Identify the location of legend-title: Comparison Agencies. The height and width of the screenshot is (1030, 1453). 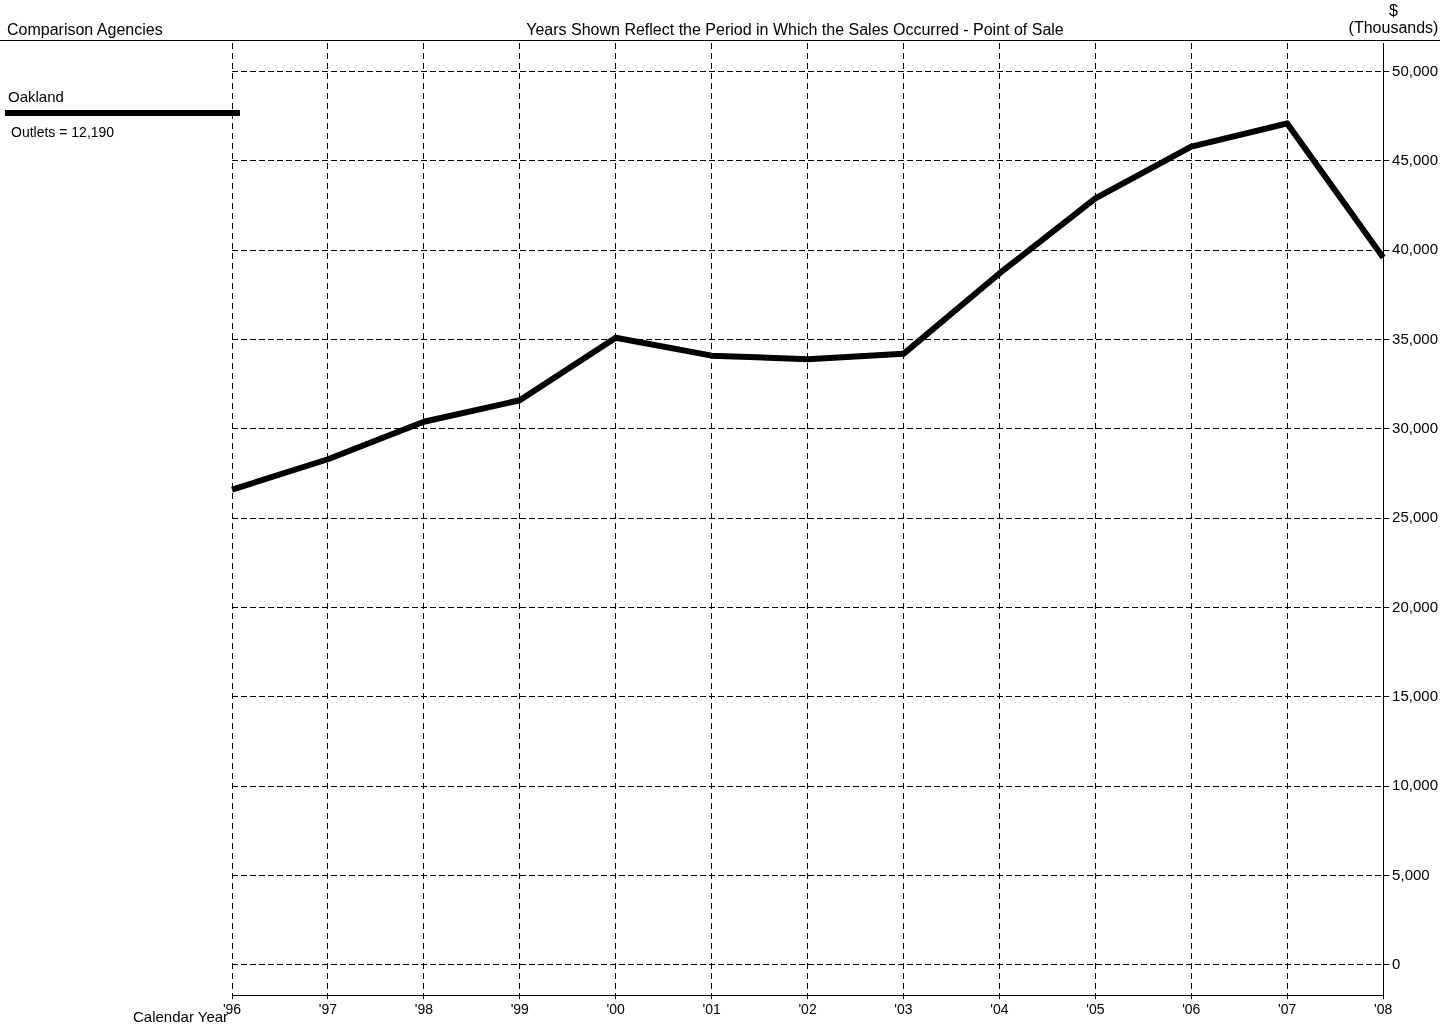
(85, 30).